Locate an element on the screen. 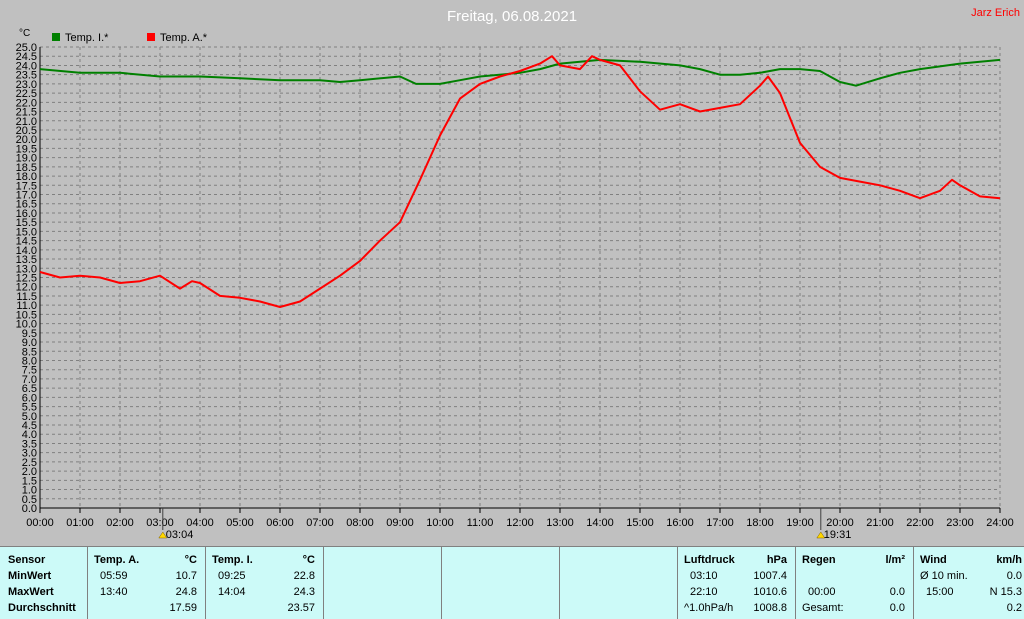 This screenshot has width=1024, height=619. y-tick-label: 20.5 is located at coordinates (26, 131).